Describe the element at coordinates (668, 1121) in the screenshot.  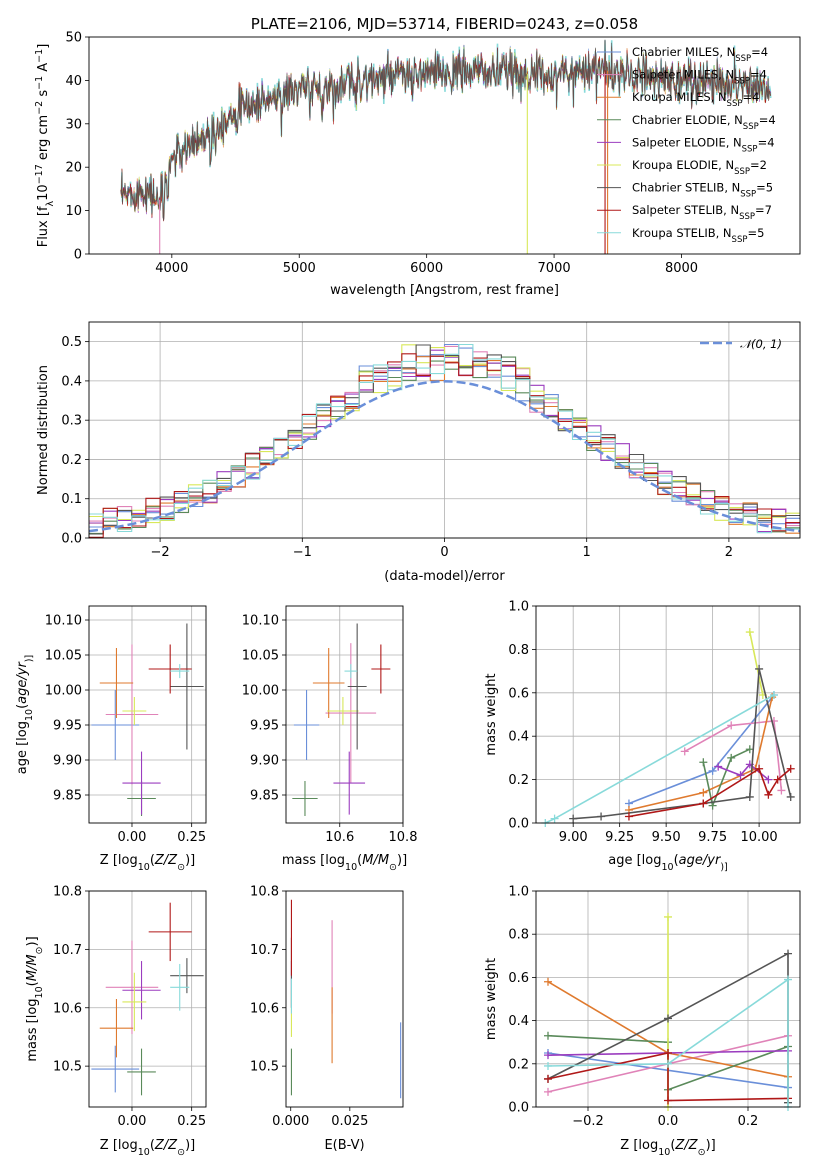
I see `x-tick-label: 0.0` at that location.